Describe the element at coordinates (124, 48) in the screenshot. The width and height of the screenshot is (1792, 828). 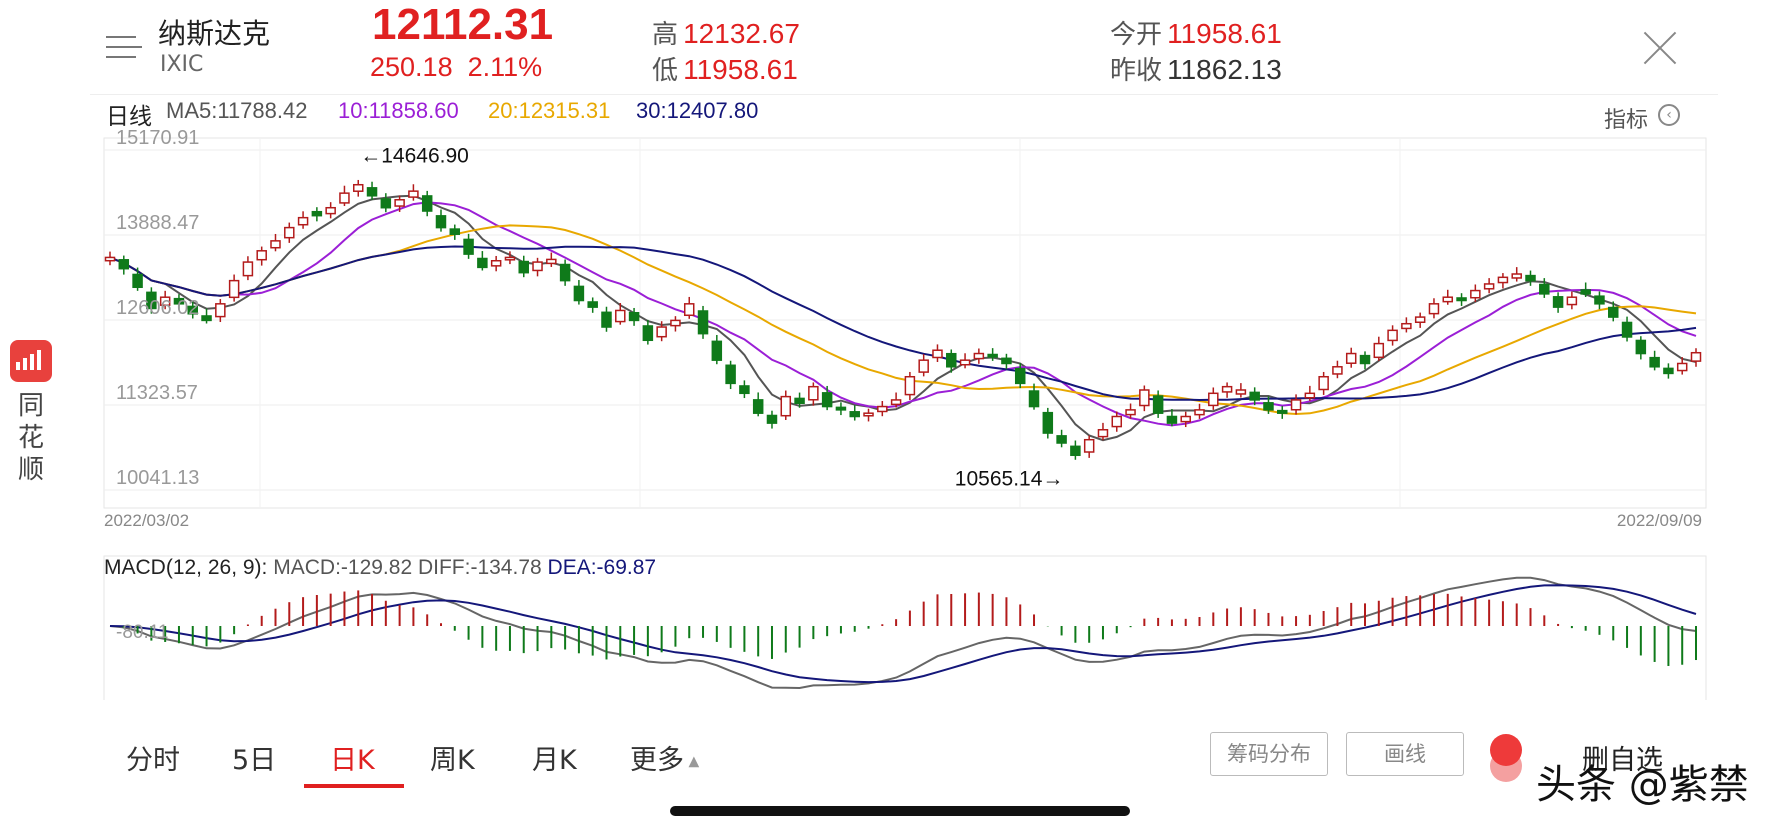
I see `menu-icon` at that location.